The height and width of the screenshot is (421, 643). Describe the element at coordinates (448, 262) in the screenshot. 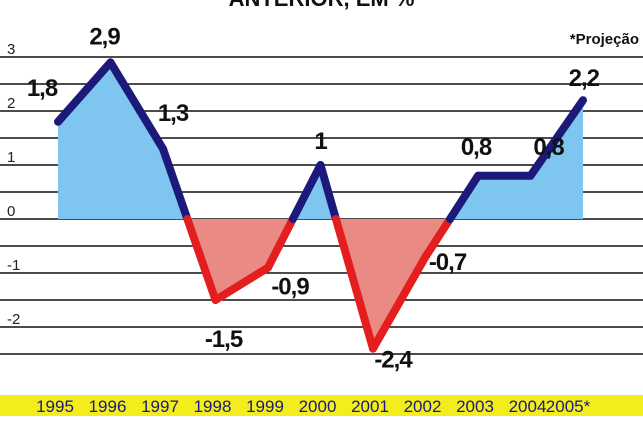

I see `data-label: -0,7` at that location.